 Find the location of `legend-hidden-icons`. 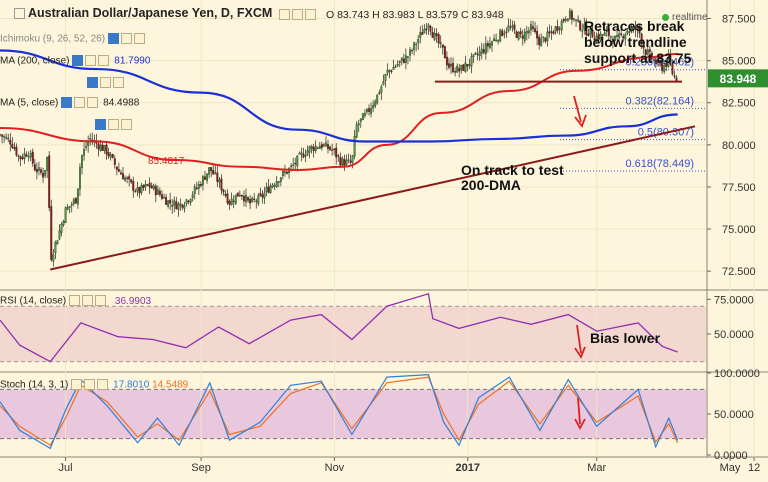

legend-hidden-icons is located at coordinates (106, 83).